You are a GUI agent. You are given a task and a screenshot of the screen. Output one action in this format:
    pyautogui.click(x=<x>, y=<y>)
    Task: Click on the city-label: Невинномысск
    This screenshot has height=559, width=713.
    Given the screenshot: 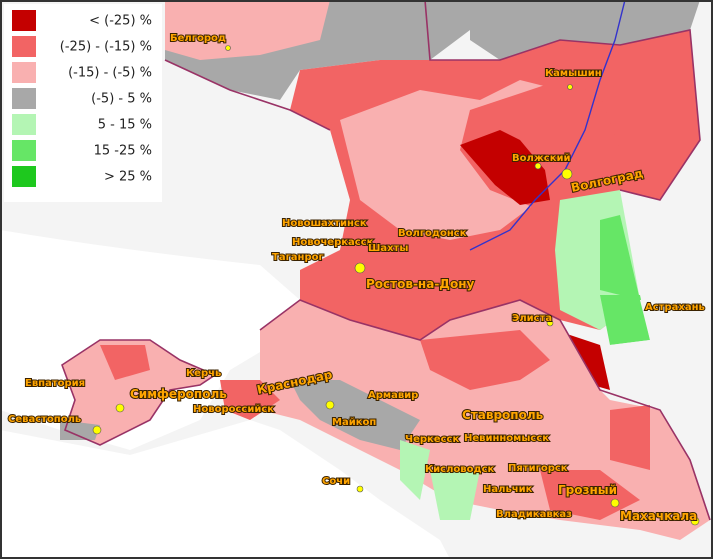 What is the action you would take?
    pyautogui.click(x=506, y=438)
    